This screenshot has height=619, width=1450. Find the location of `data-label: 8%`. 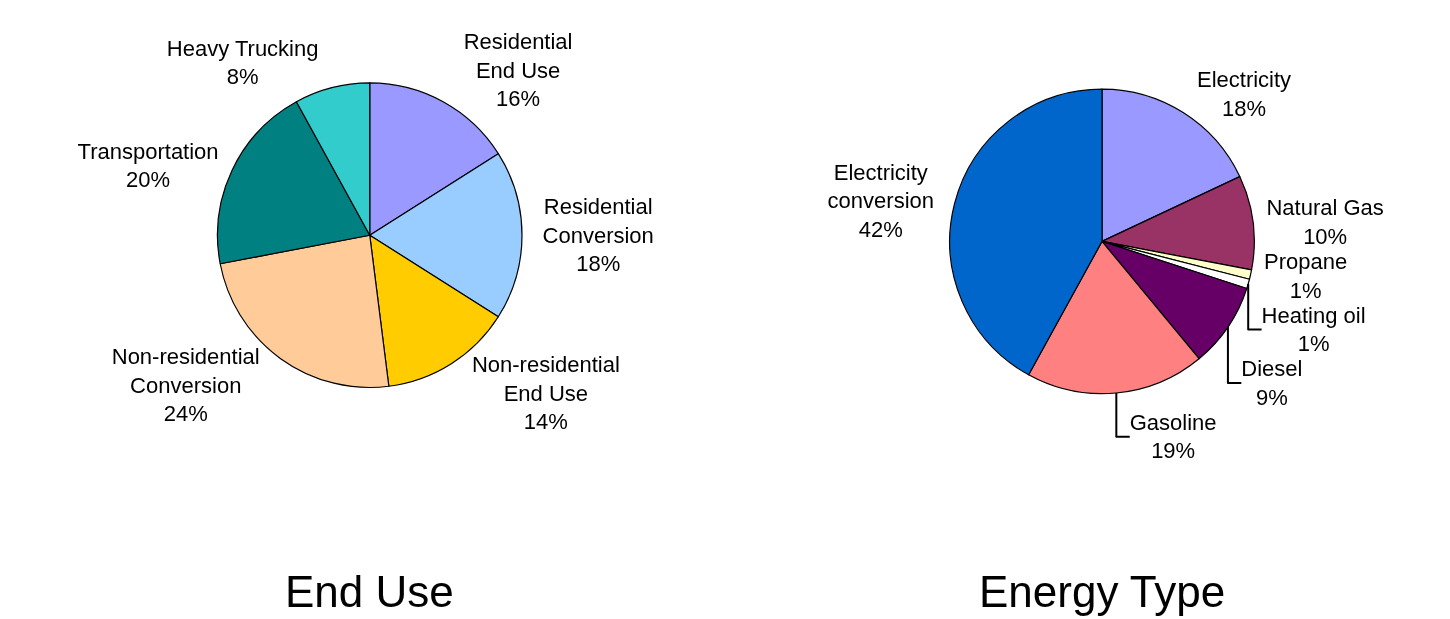

data-label: 8% is located at coordinates (242, 77).